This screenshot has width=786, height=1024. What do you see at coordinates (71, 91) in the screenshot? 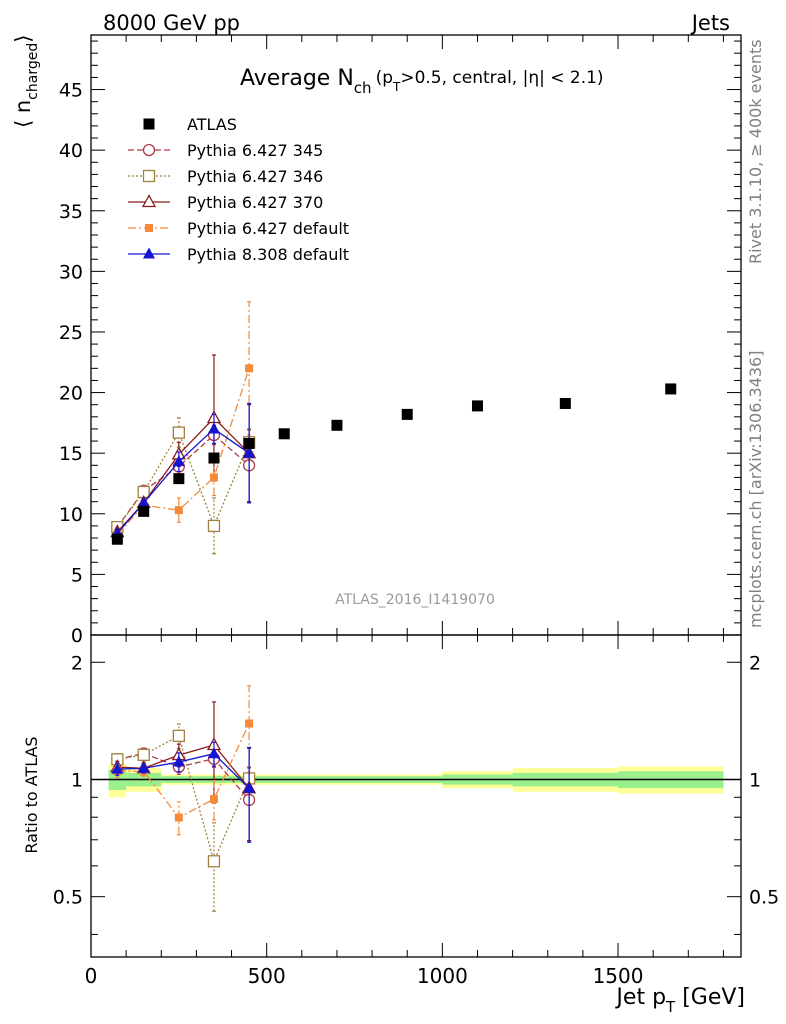
I see `y-tick-label: 45` at bounding box center [71, 91].